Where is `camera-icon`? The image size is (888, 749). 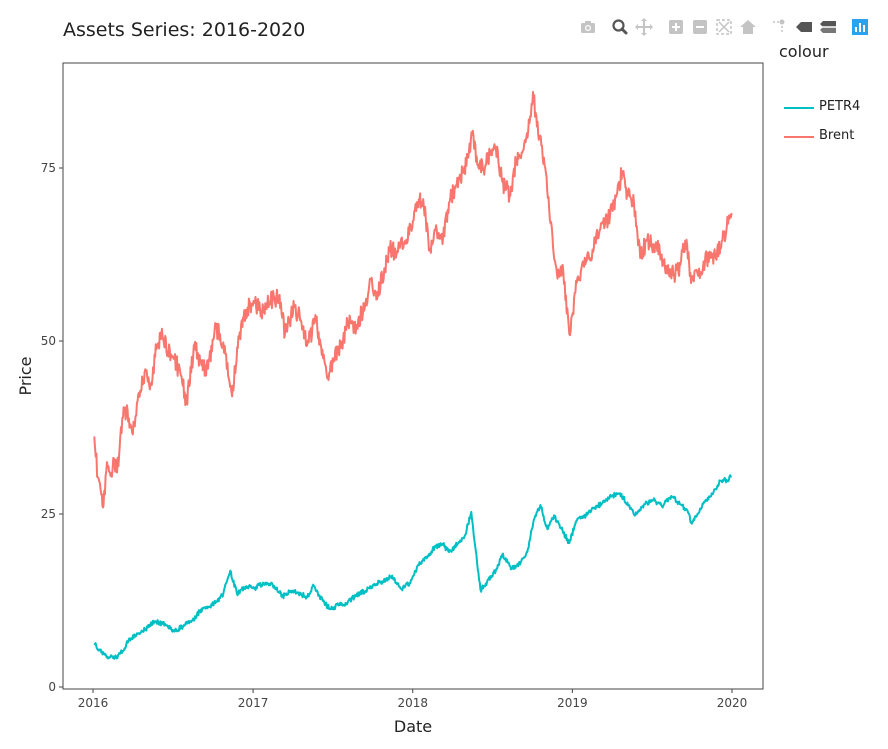
camera-icon is located at coordinates (588, 27).